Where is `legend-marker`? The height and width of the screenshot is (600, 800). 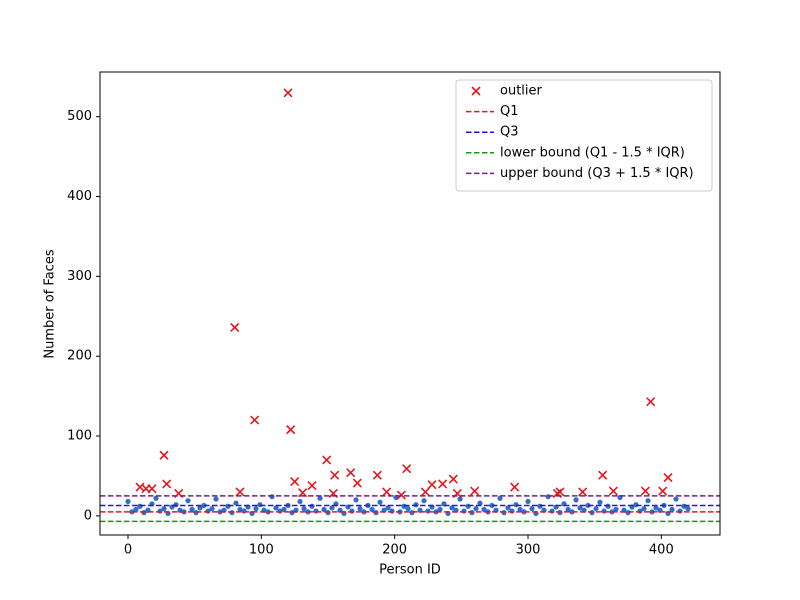
legend-marker is located at coordinates (476, 91).